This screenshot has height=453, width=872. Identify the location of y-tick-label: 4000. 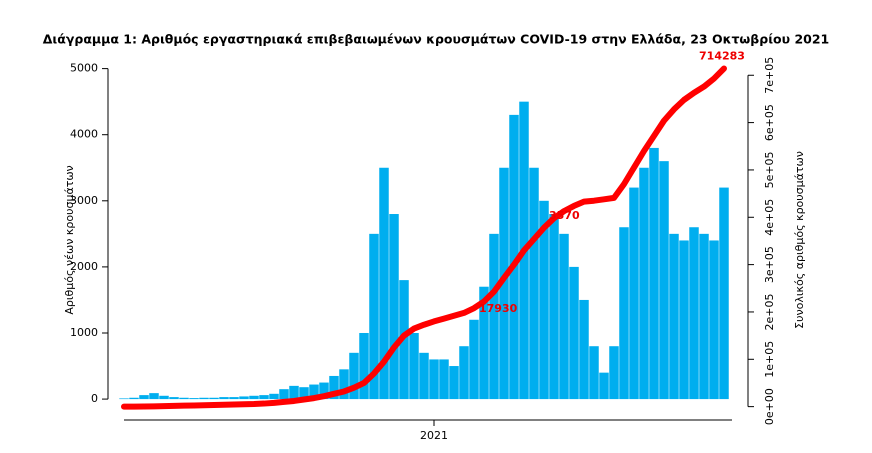
(84, 134).